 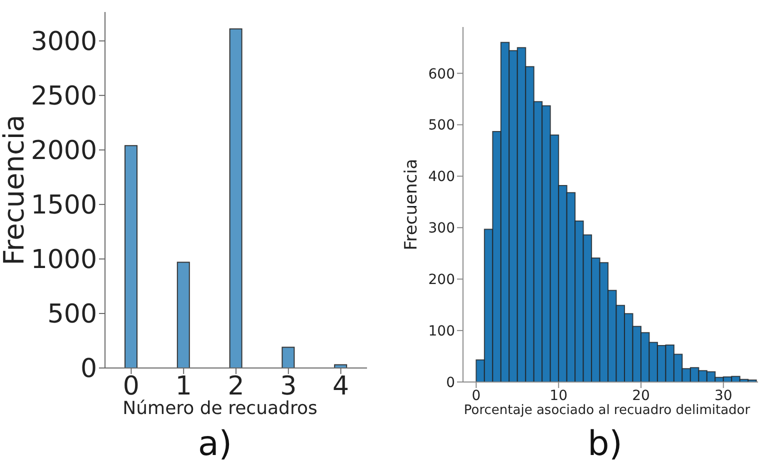 I want to click on y-tick-label: 1000, so click(x=63, y=260).